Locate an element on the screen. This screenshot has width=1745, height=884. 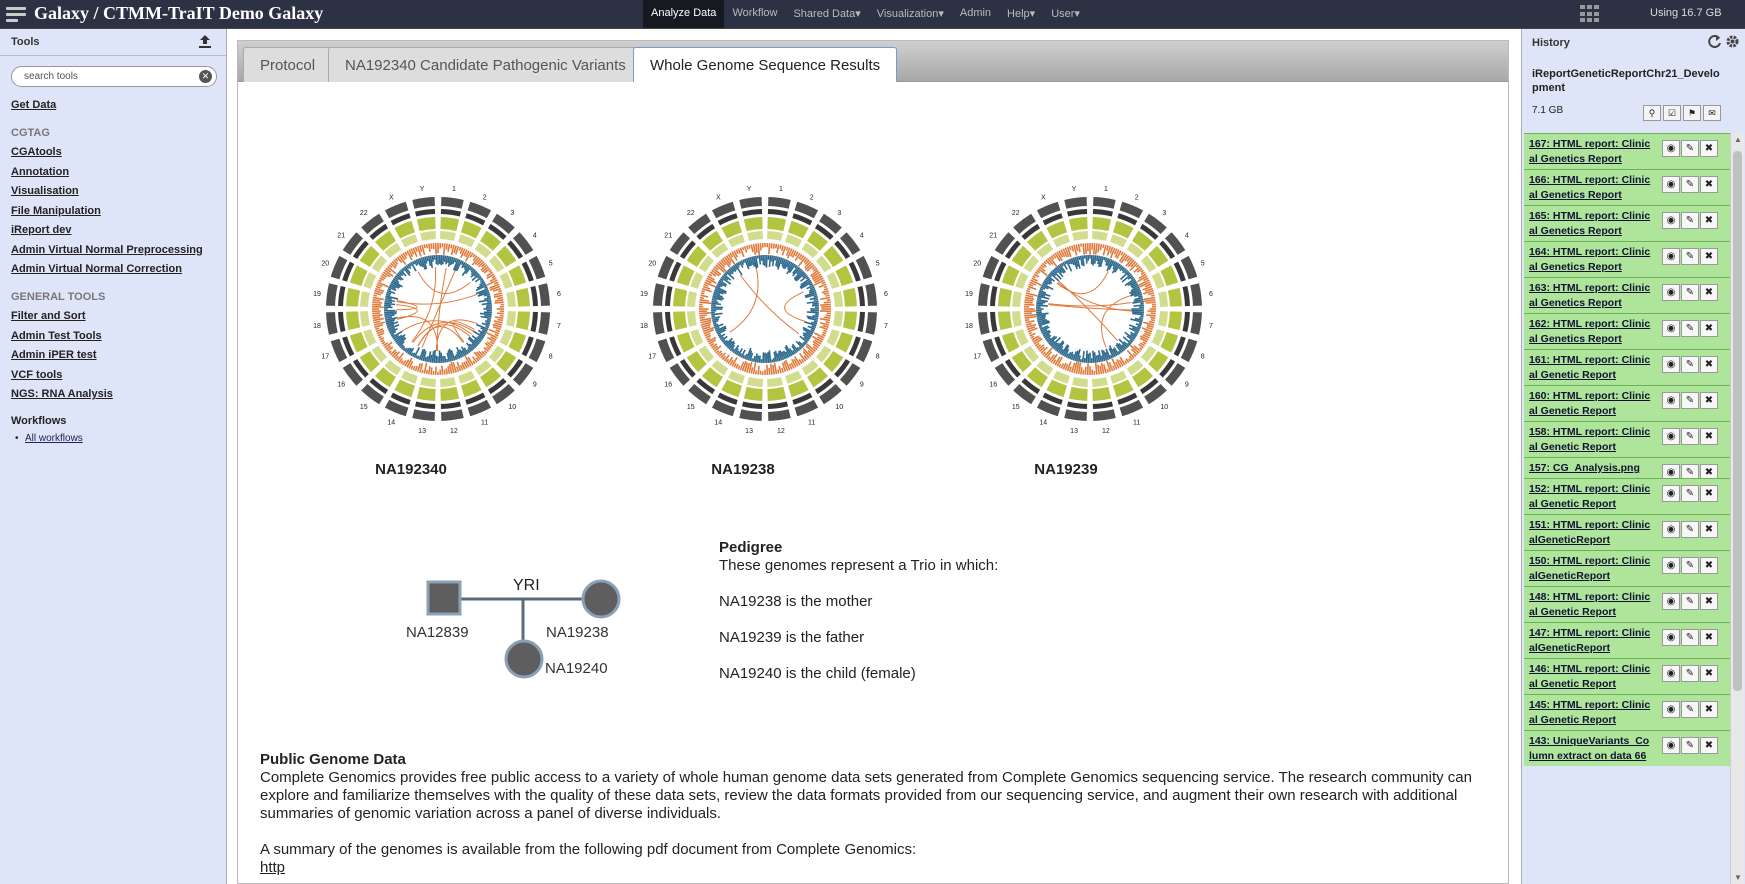
tool-item: Admin iPER test is located at coordinates (54, 355).